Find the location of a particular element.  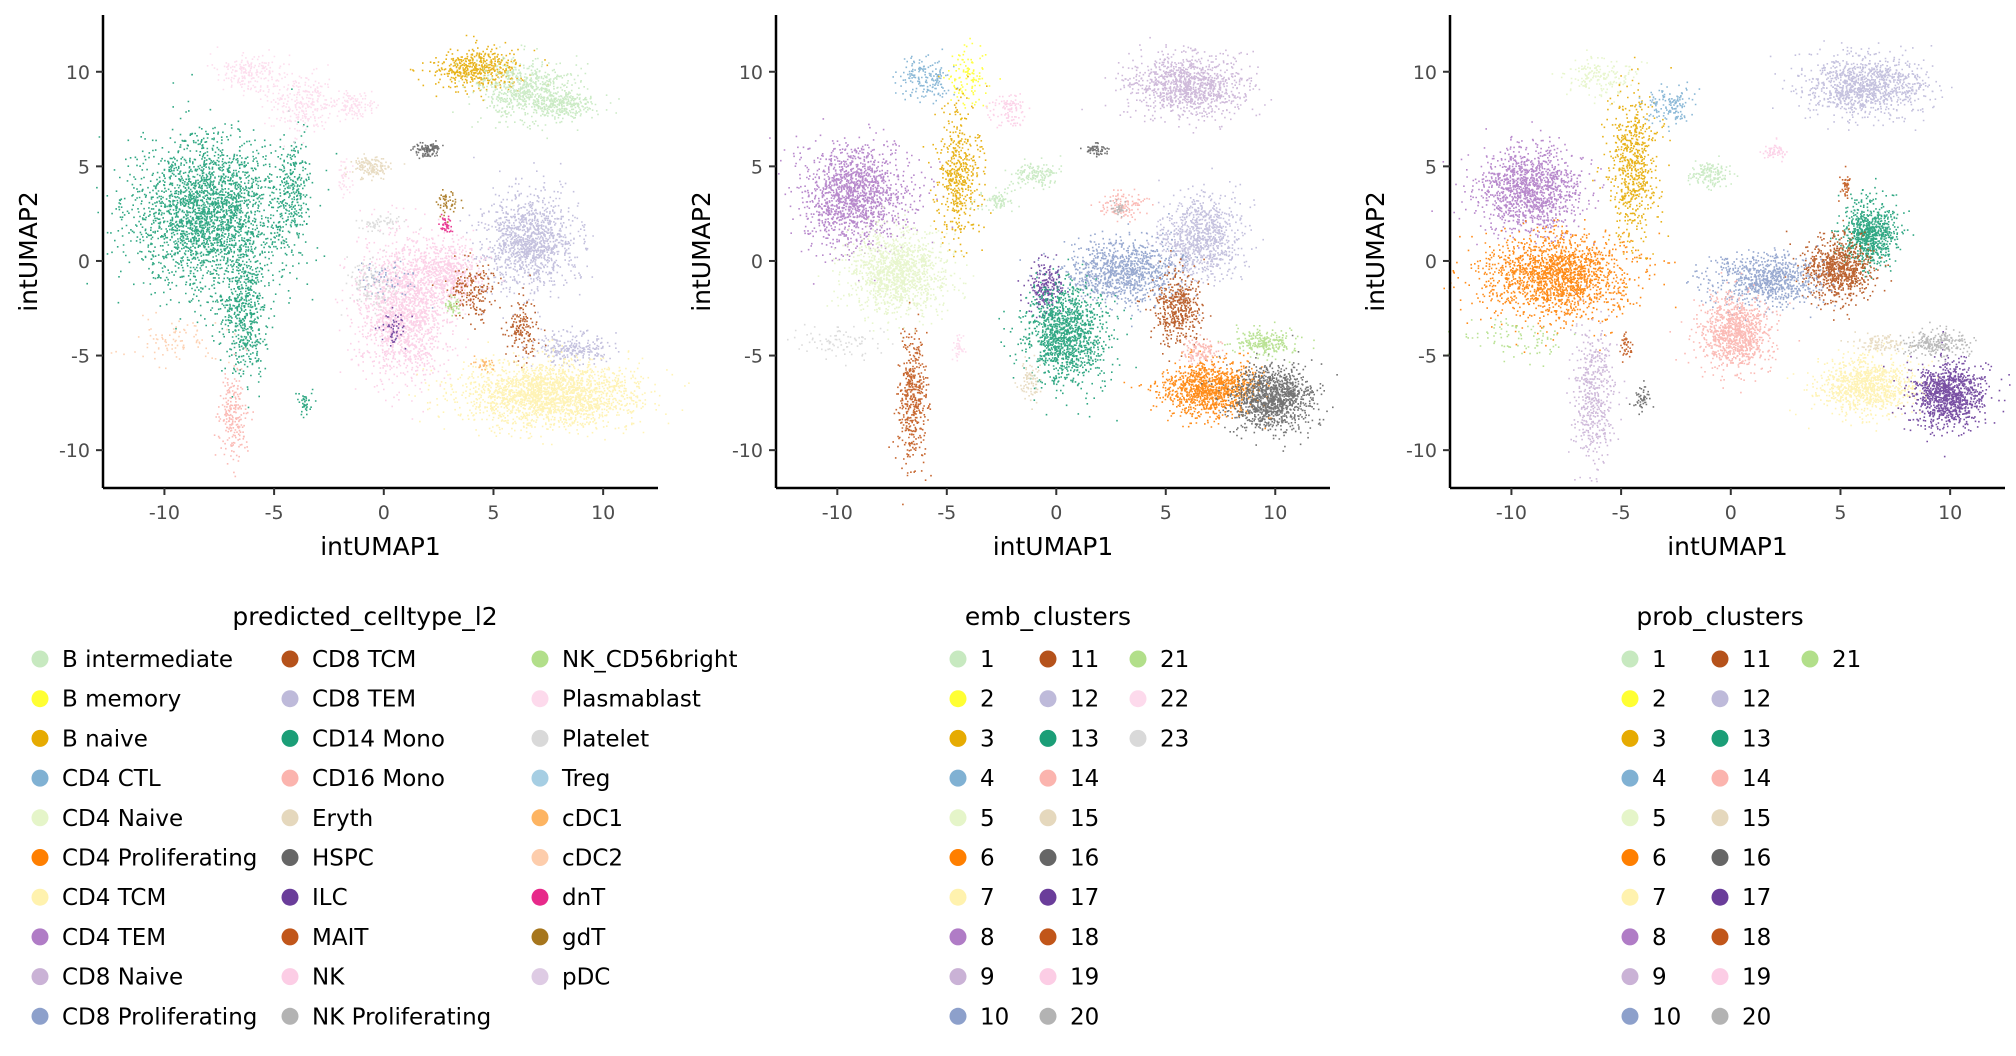

cluster-points-cd14-mono is located at coordinates (212, 201).